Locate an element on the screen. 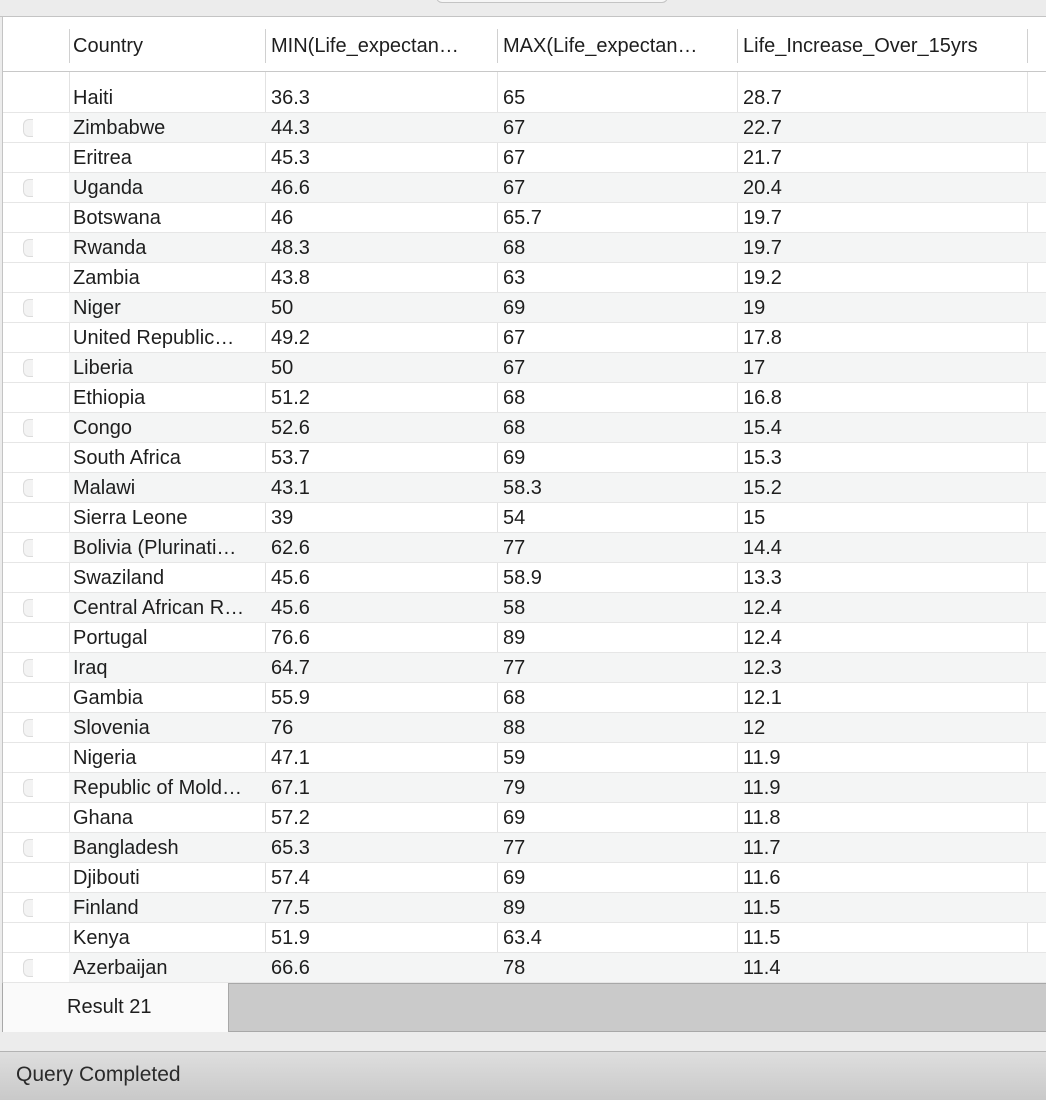  column-header-life-increase: Life_Increase_Over_15yrs is located at coordinates (860, 46).